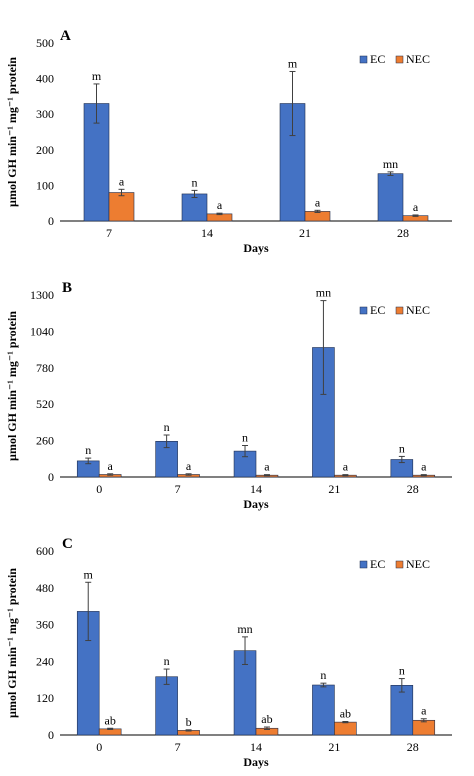 The width and height of the screenshot is (474, 776). I want to click on y-tick-label: 260, so click(45, 441).